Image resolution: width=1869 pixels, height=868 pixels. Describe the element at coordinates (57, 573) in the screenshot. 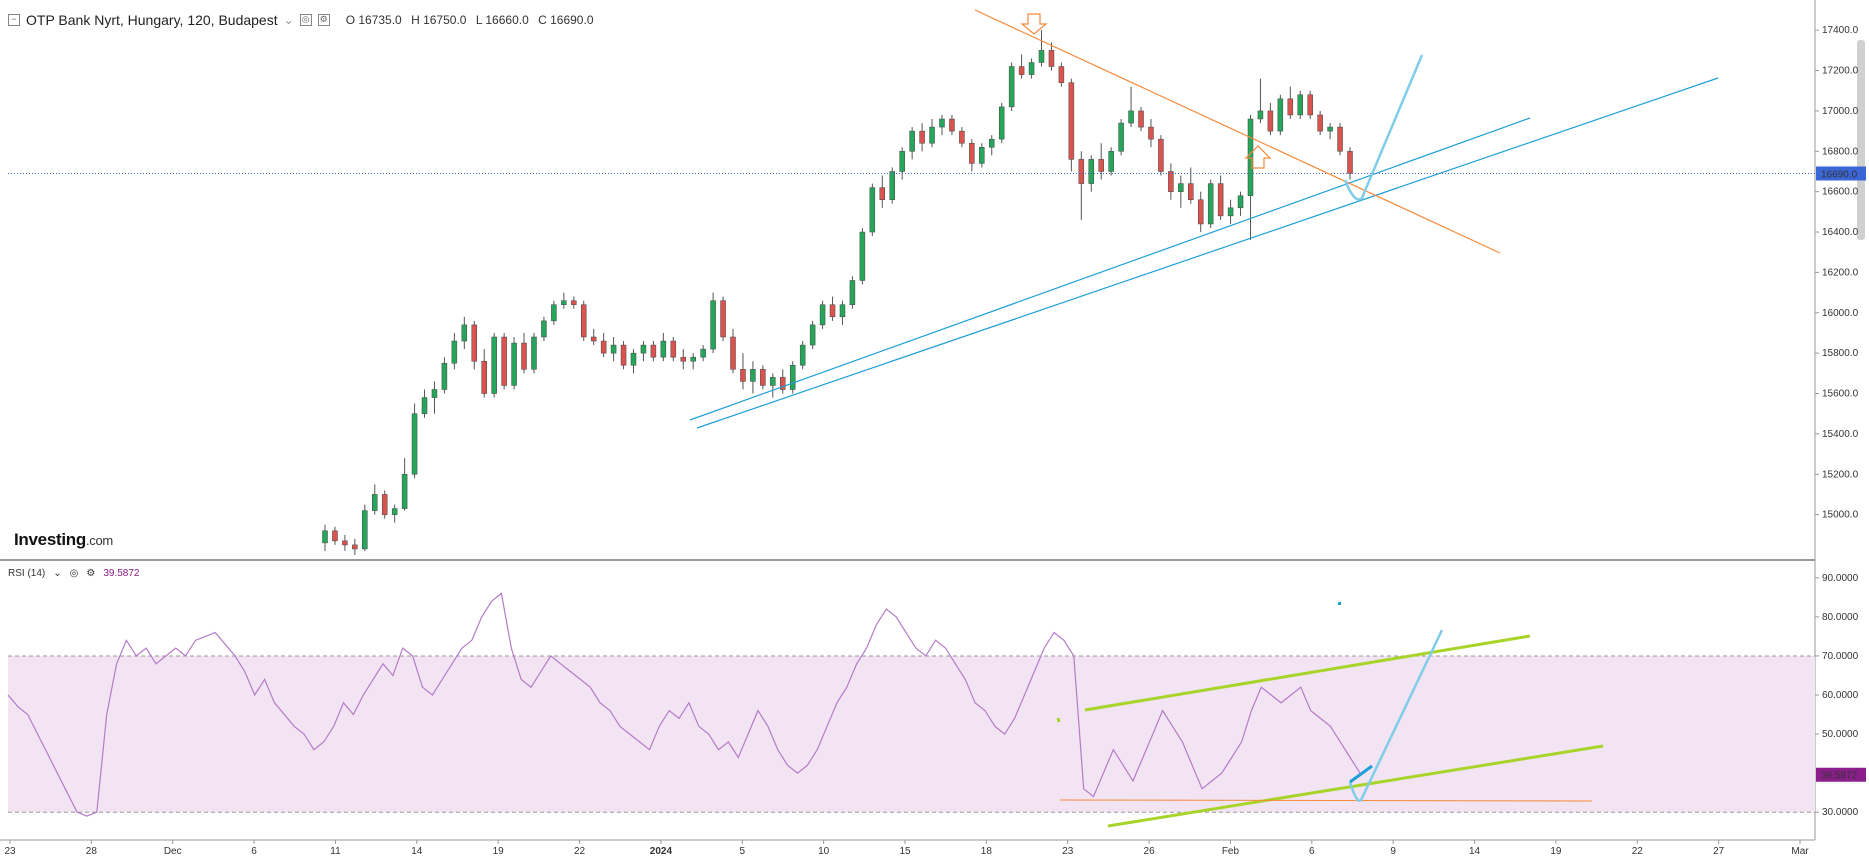

I see `rsi-dropdown-icon: ⌄` at that location.